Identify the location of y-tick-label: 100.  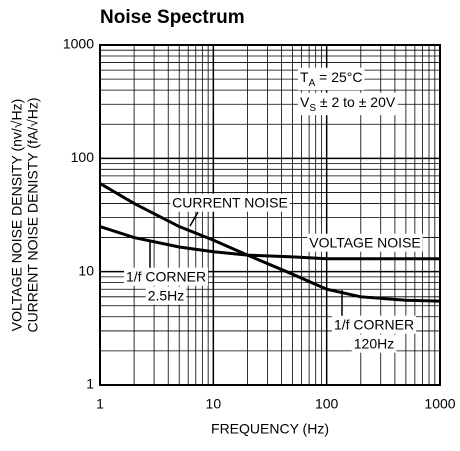
(83, 157).